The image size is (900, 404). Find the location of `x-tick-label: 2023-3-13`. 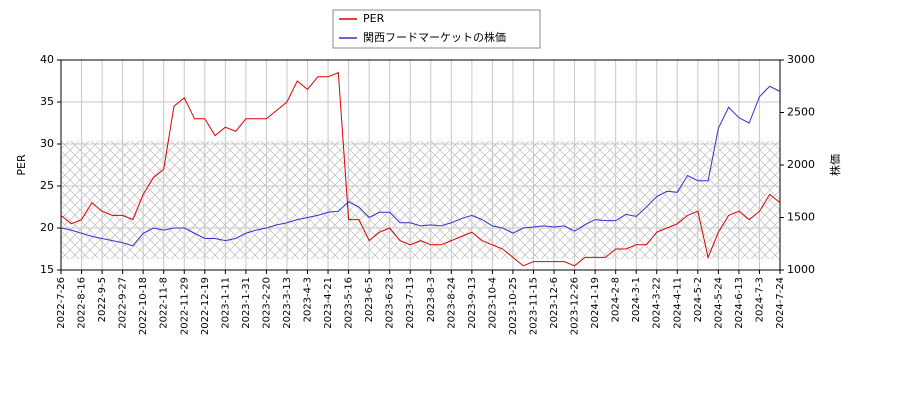

x-tick-label: 2023-3-13 is located at coordinates (287, 303).